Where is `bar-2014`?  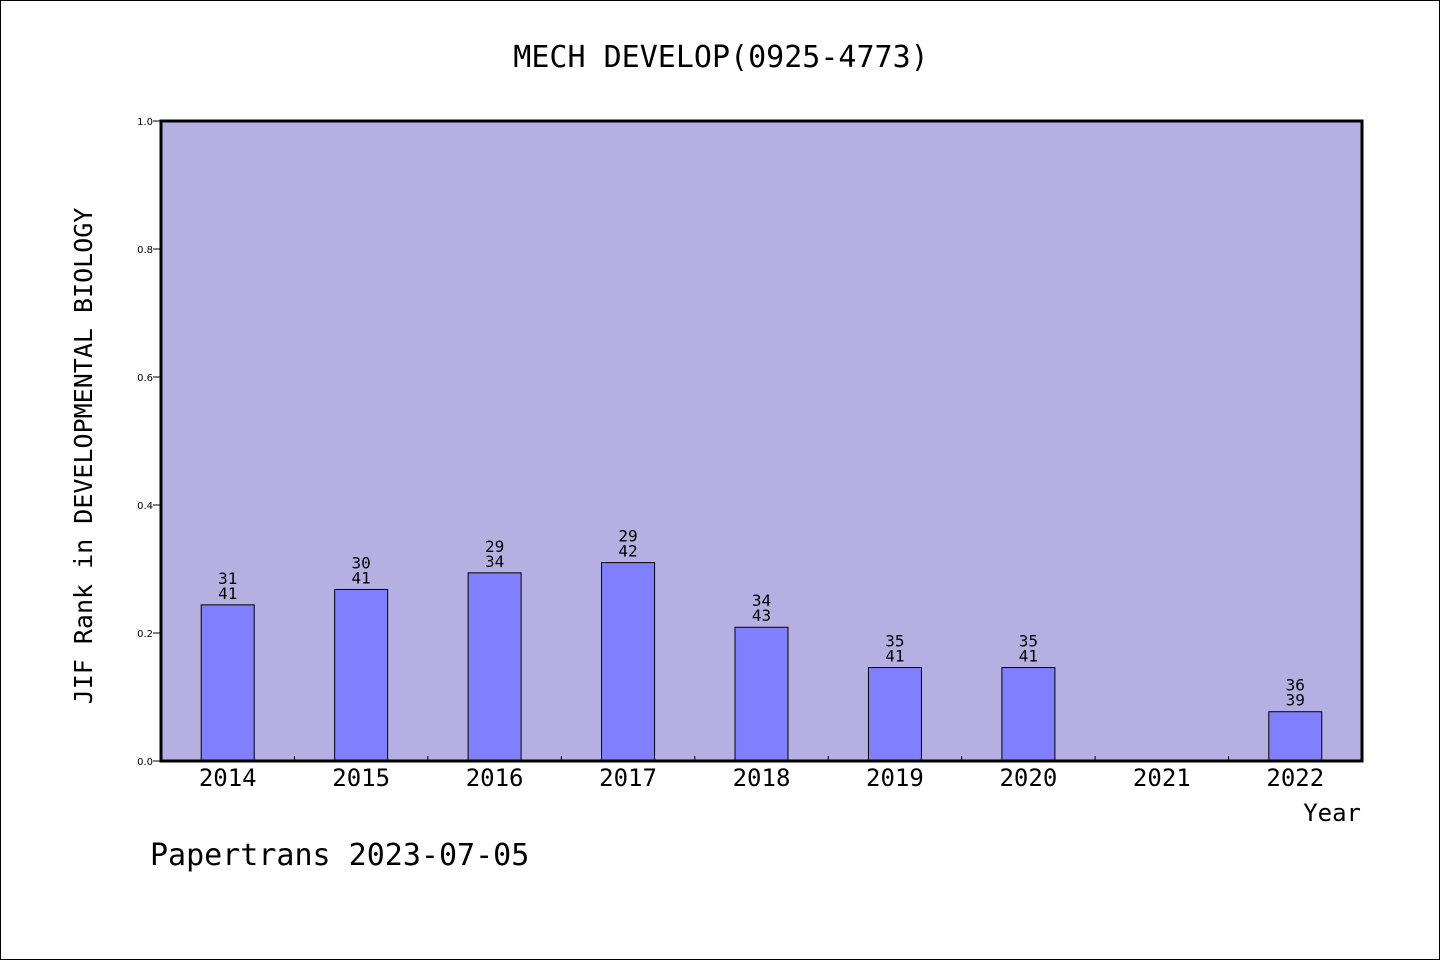 bar-2014 is located at coordinates (227, 683).